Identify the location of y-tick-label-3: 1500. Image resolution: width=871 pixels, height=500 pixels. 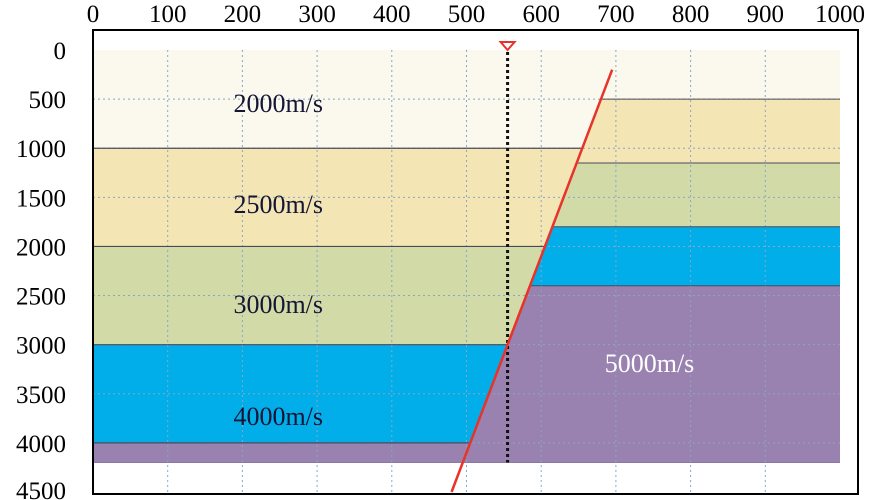
(41, 198).